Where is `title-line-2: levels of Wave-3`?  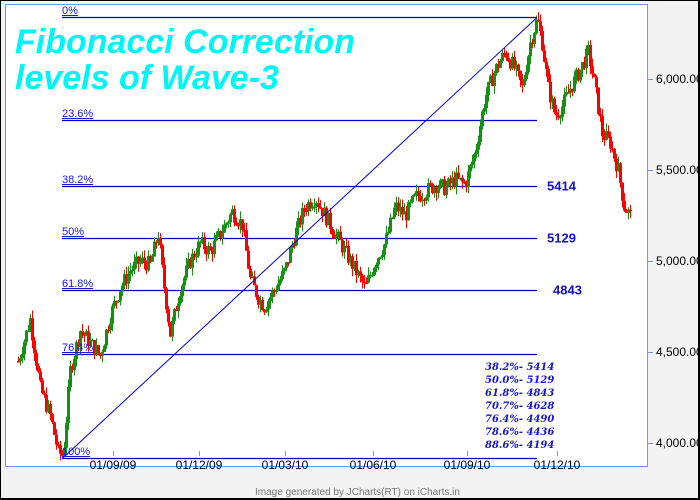
title-line-2: levels of Wave-3 is located at coordinates (147, 78).